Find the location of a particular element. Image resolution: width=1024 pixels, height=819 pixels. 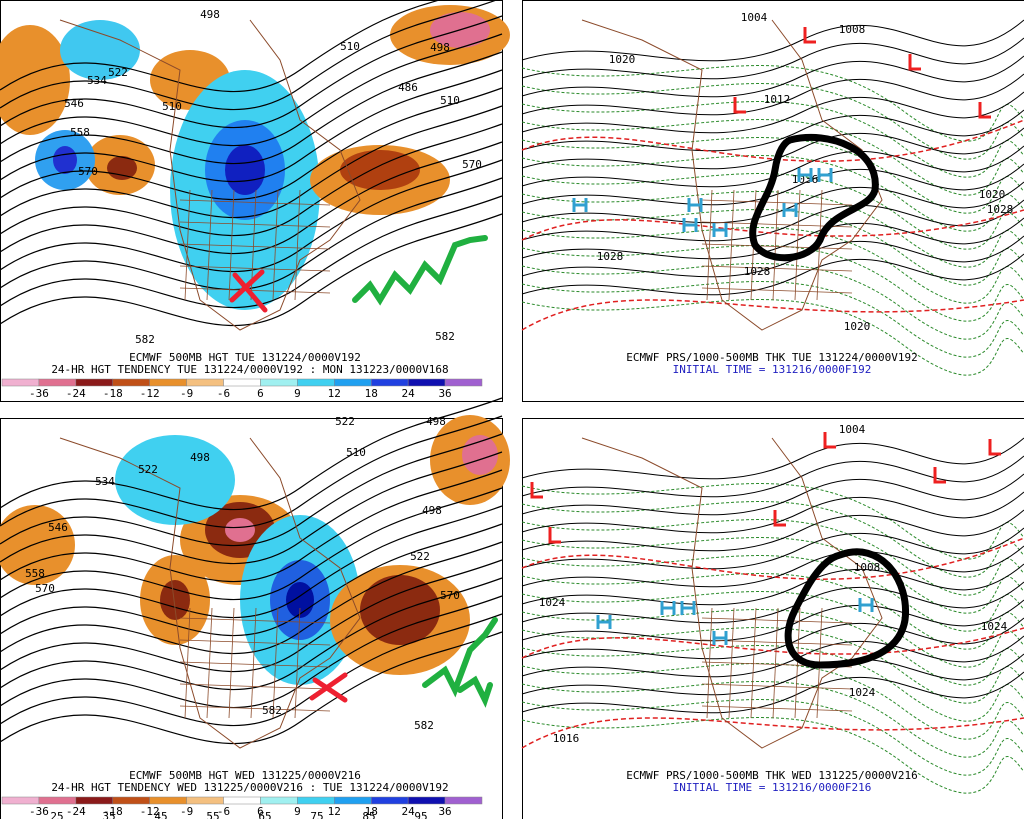

contour-label: 1024 is located at coordinates (994, 626).